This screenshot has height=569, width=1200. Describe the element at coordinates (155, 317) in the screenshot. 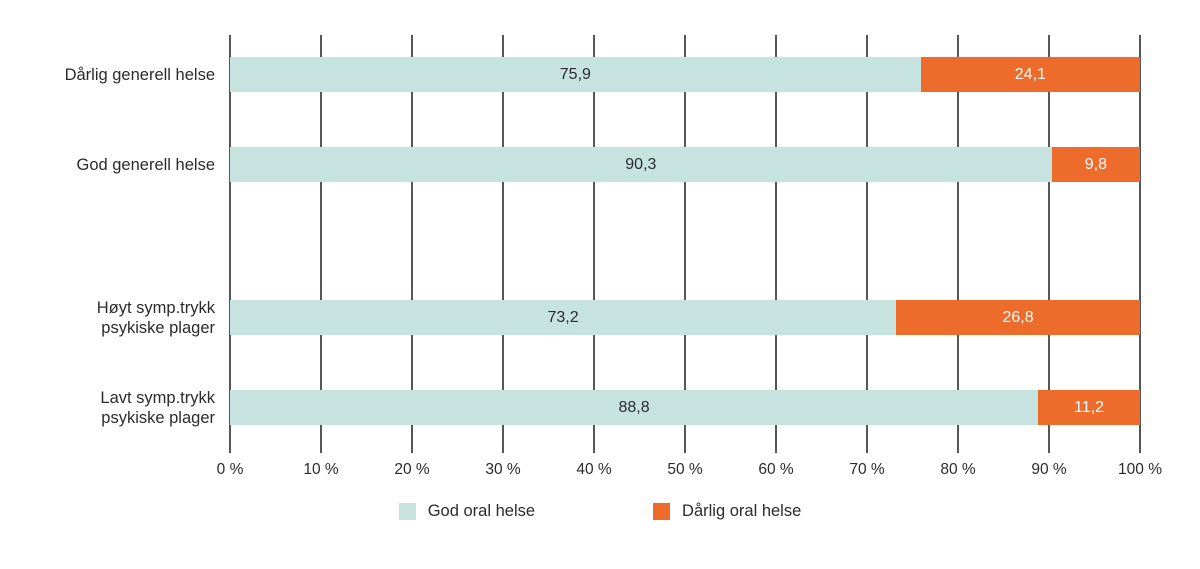

I see `category-label: Høyt symp.trykk psykiske plager` at that location.